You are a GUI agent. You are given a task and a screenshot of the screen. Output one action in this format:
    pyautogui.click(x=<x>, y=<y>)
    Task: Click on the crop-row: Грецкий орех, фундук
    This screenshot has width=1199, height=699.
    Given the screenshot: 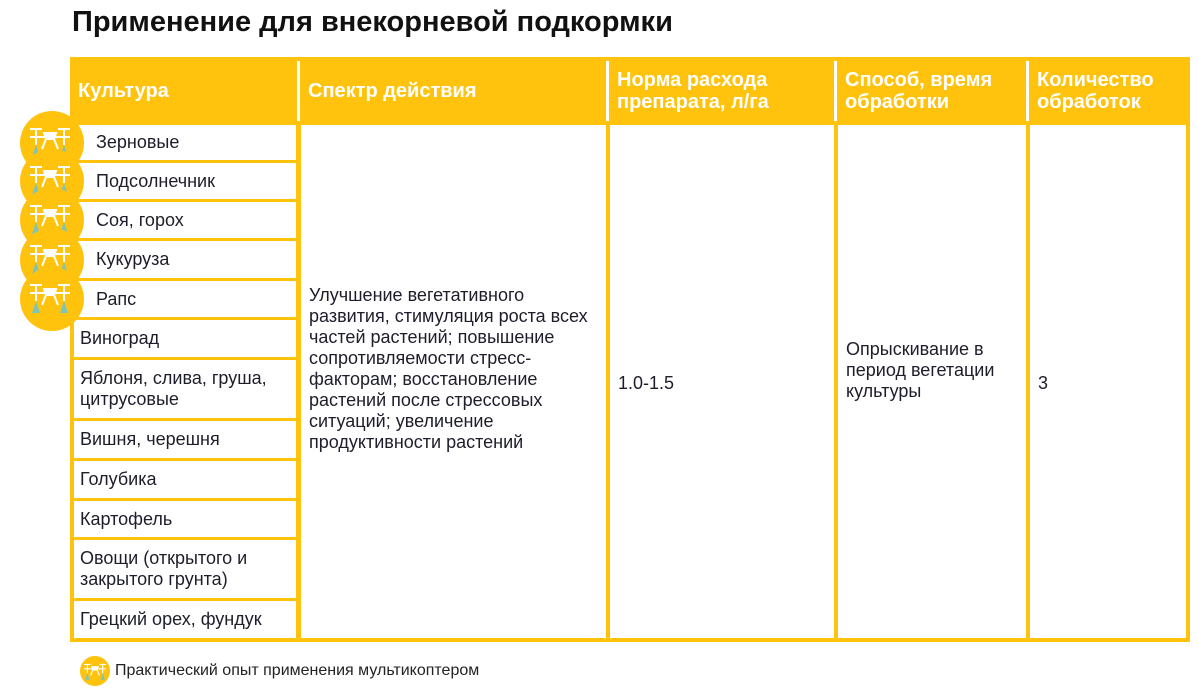 What is the action you would take?
    pyautogui.click(x=185, y=619)
    